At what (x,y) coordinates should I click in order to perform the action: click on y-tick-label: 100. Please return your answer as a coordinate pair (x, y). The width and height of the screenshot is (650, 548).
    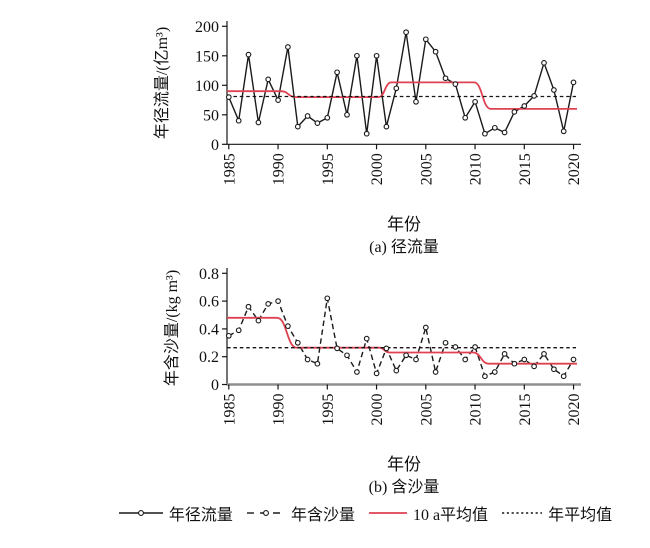
    Looking at the image, I should click on (207, 86).